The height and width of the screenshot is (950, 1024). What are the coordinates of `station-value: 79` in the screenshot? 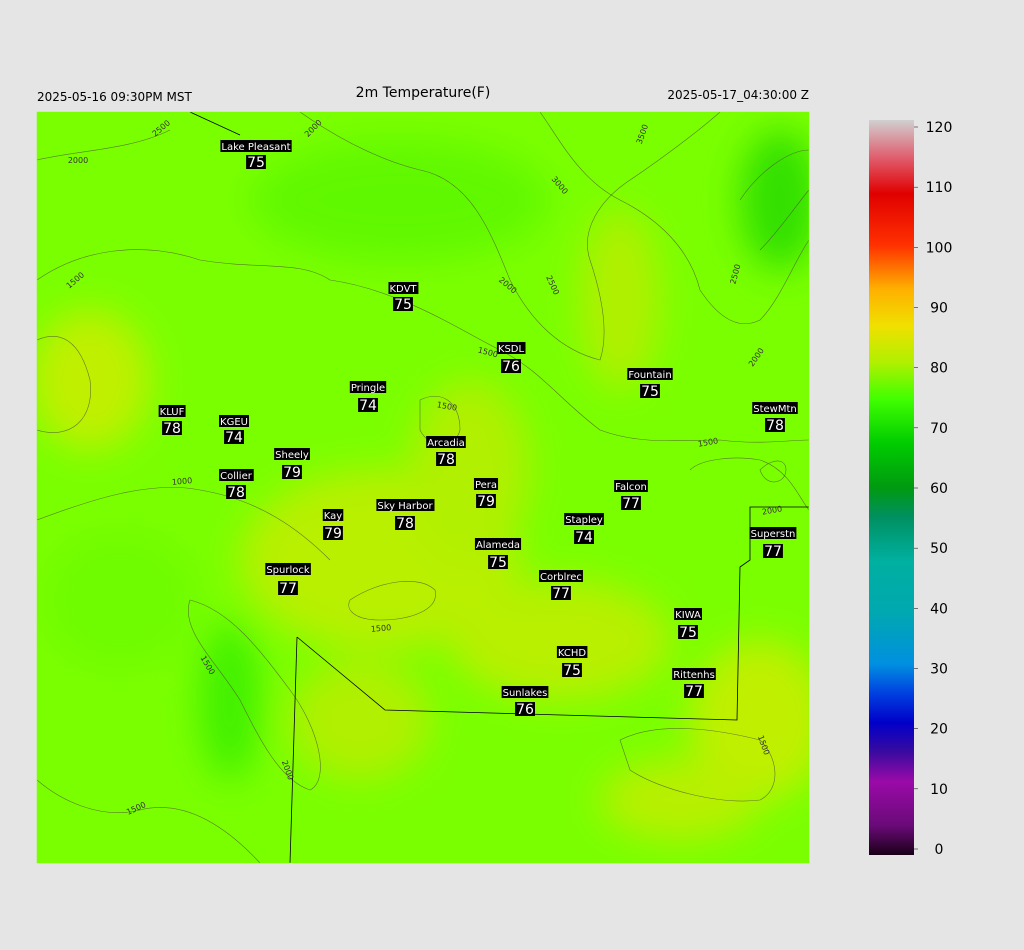 It's located at (486, 502).